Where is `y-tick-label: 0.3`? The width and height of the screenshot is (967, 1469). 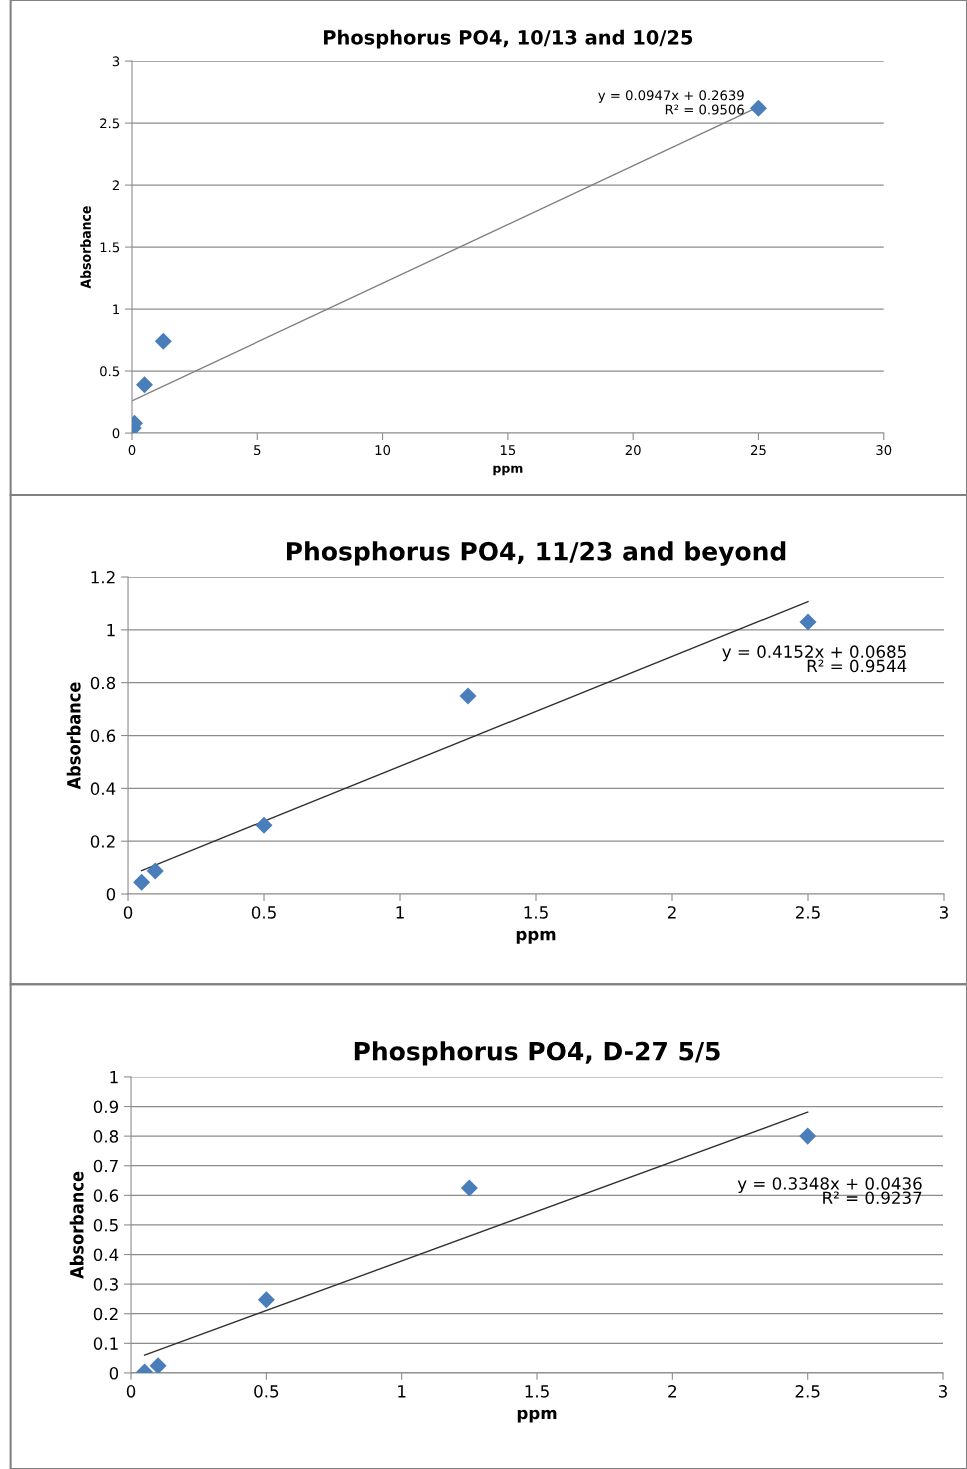
y-tick-label: 0.3 is located at coordinates (105, 1284).